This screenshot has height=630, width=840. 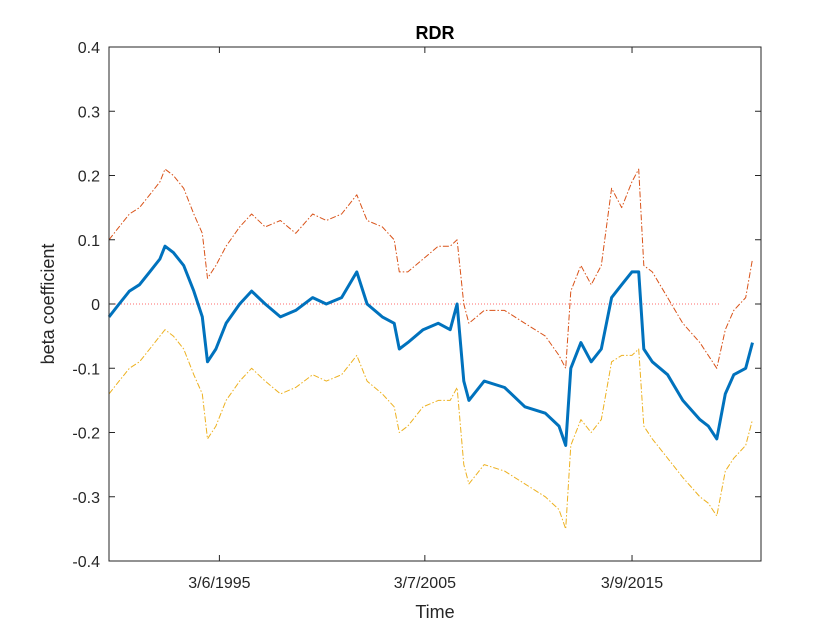 What do you see at coordinates (95, 305) in the screenshot?
I see `y-tick-label: 0` at bounding box center [95, 305].